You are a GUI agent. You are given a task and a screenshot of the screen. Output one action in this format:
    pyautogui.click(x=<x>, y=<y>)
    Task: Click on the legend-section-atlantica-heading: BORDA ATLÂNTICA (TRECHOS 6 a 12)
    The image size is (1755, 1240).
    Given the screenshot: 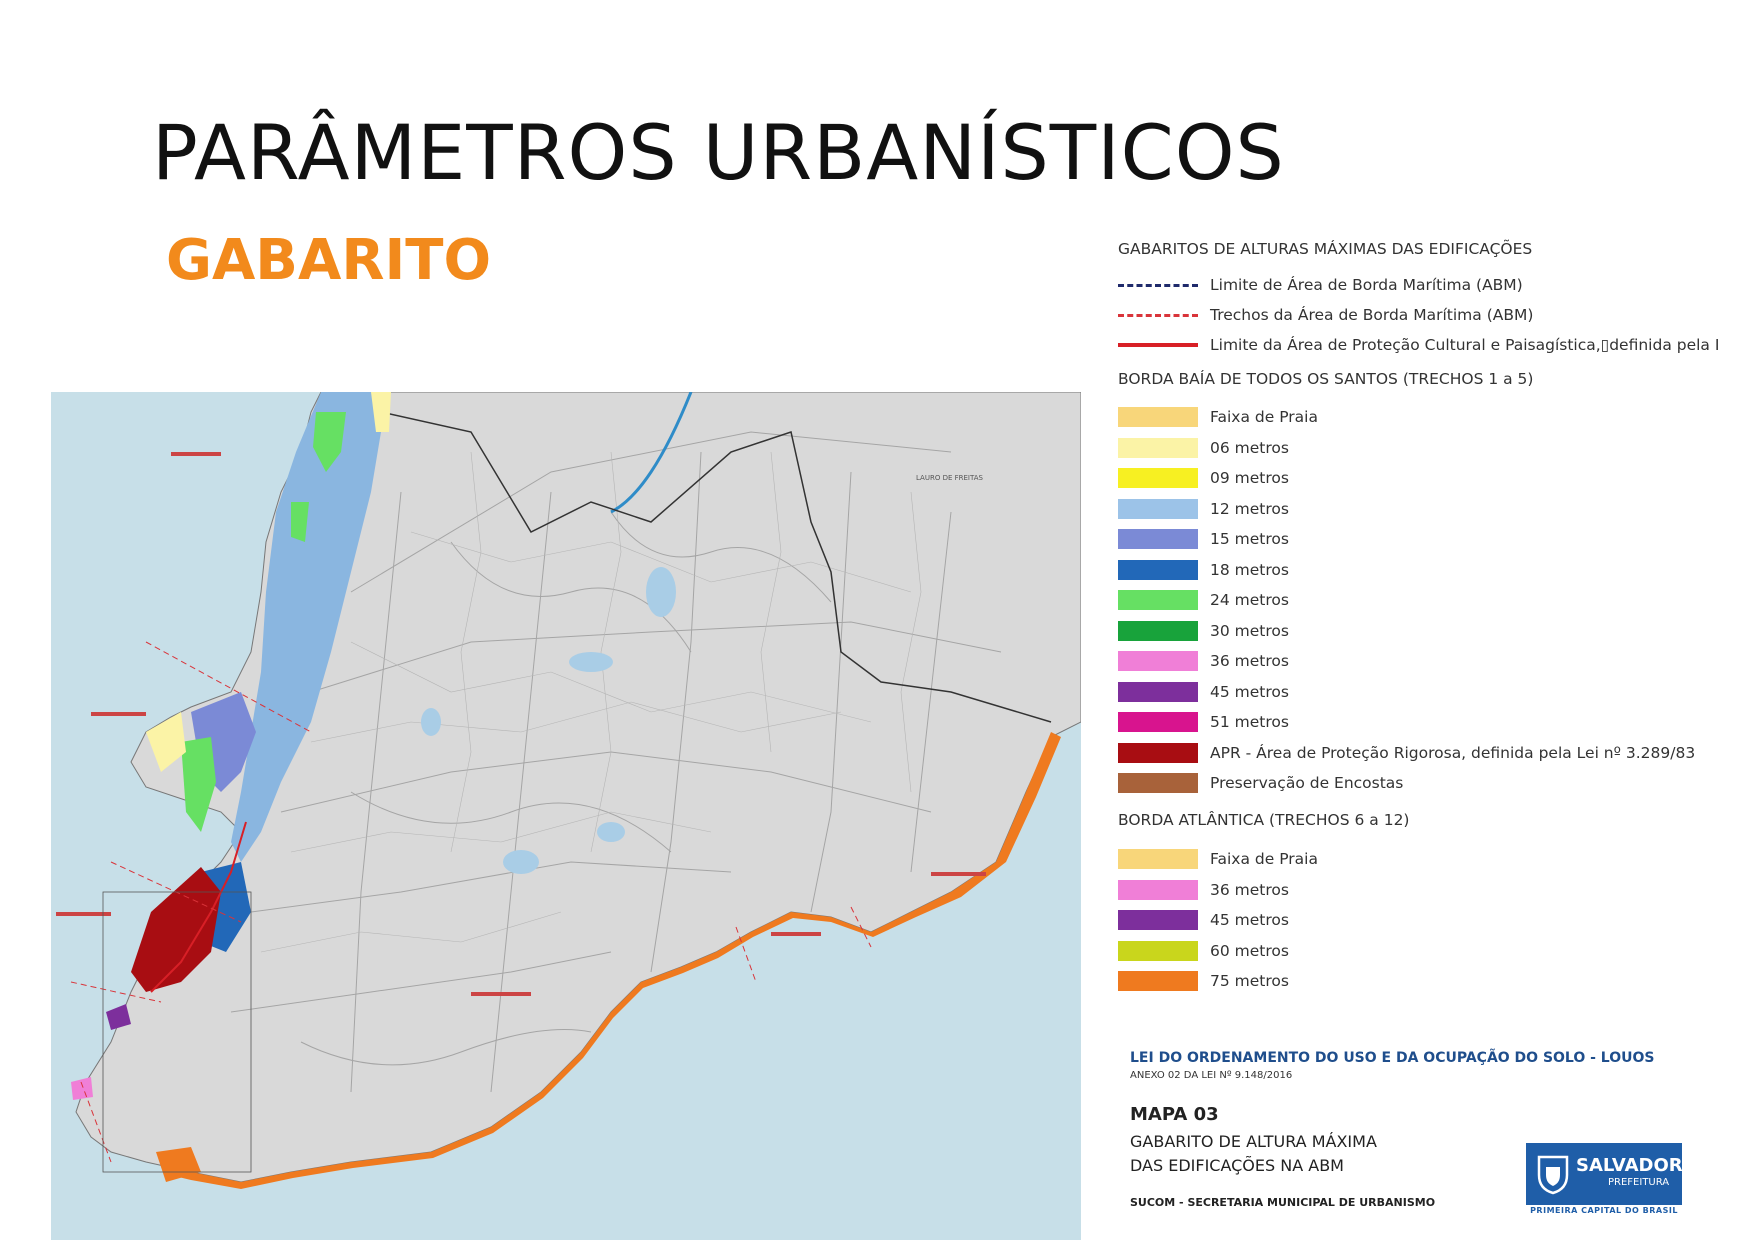 What is the action you would take?
    pyautogui.click(x=1264, y=820)
    